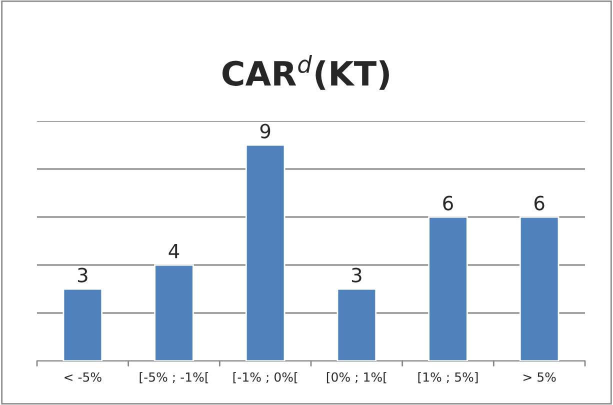 The width and height of the screenshot is (613, 405). What do you see at coordinates (448, 378) in the screenshot?
I see `x-tick-label: [1% ; 5%]` at bounding box center [448, 378].